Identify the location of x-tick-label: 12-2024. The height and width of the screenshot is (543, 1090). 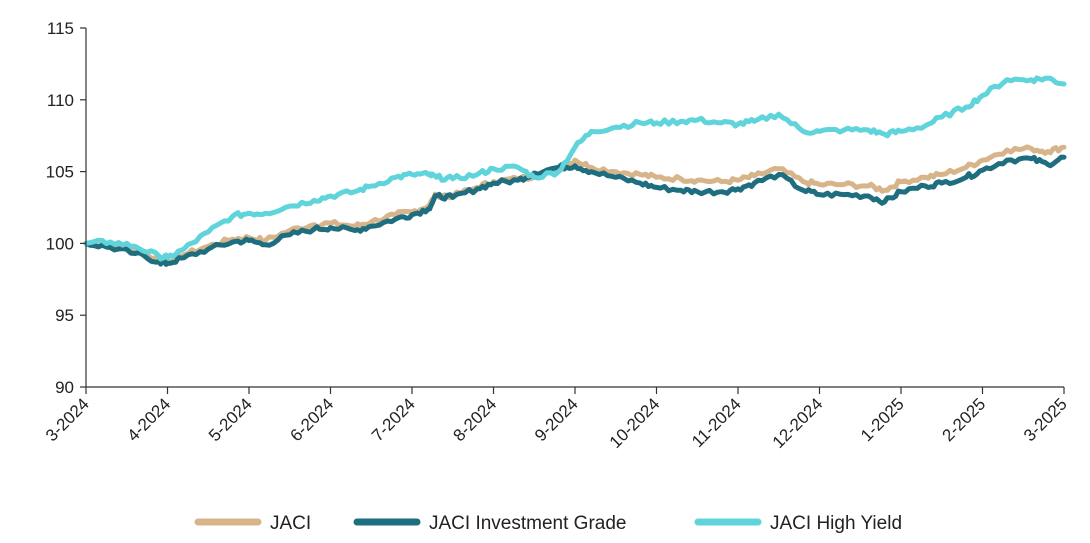
(798, 423).